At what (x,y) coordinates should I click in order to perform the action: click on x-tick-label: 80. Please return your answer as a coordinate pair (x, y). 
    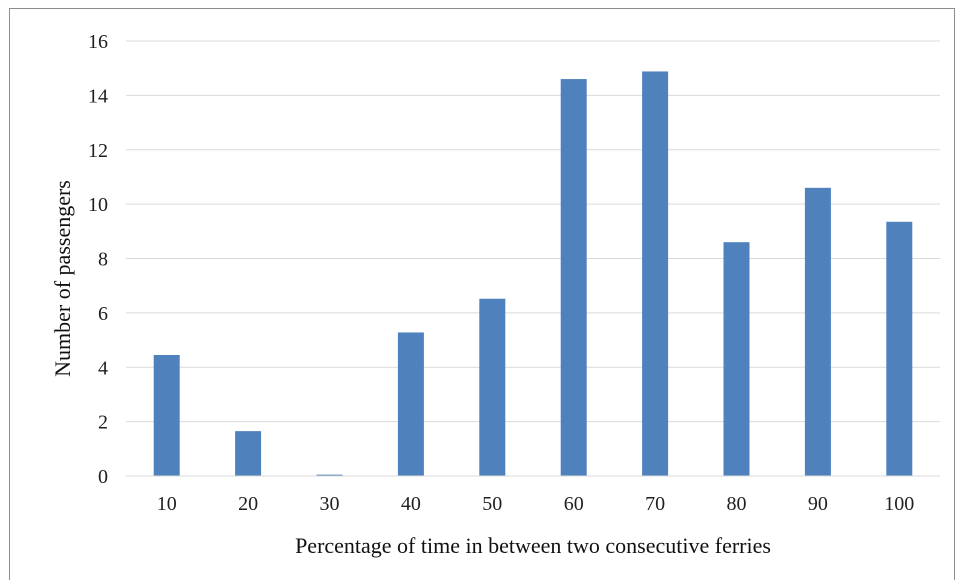
    Looking at the image, I should click on (737, 504).